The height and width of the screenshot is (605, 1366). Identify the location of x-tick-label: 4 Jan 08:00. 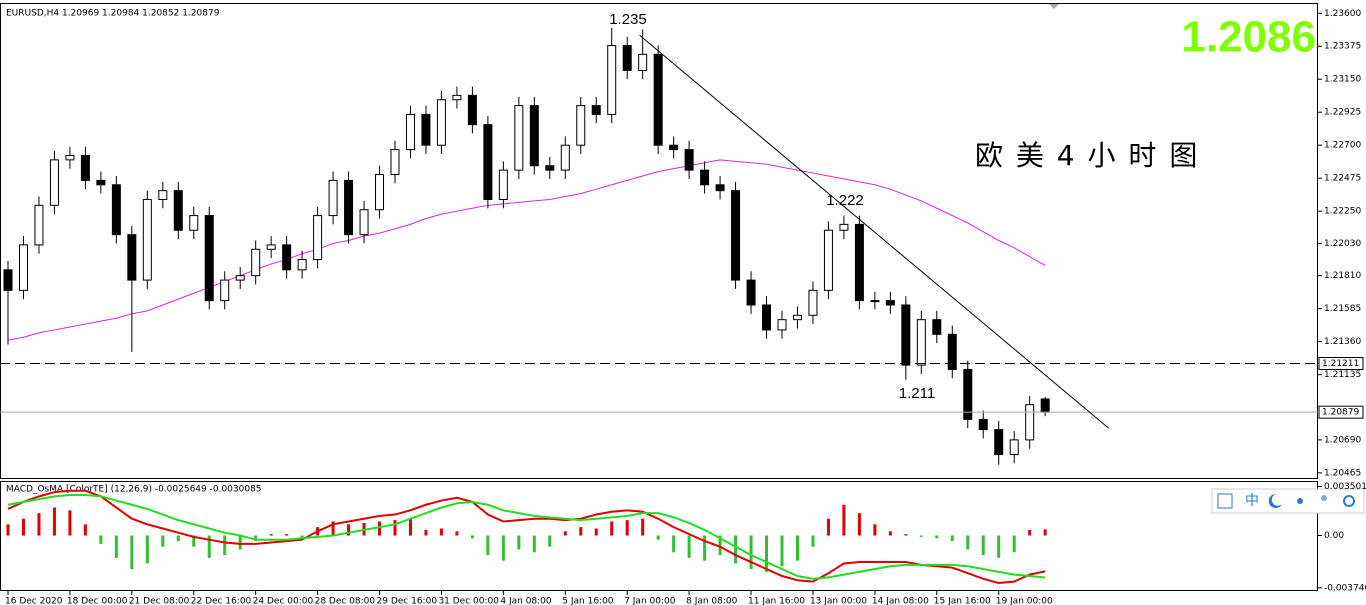
(526, 601).